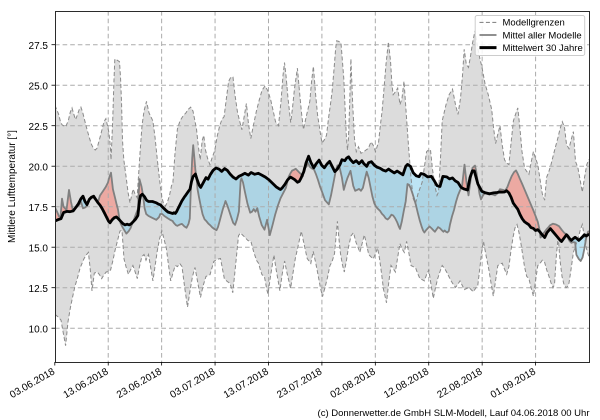 The height and width of the screenshot is (420, 600). What do you see at coordinates (39, 86) in the screenshot?
I see `svg-text: 25.0` at bounding box center [39, 86].